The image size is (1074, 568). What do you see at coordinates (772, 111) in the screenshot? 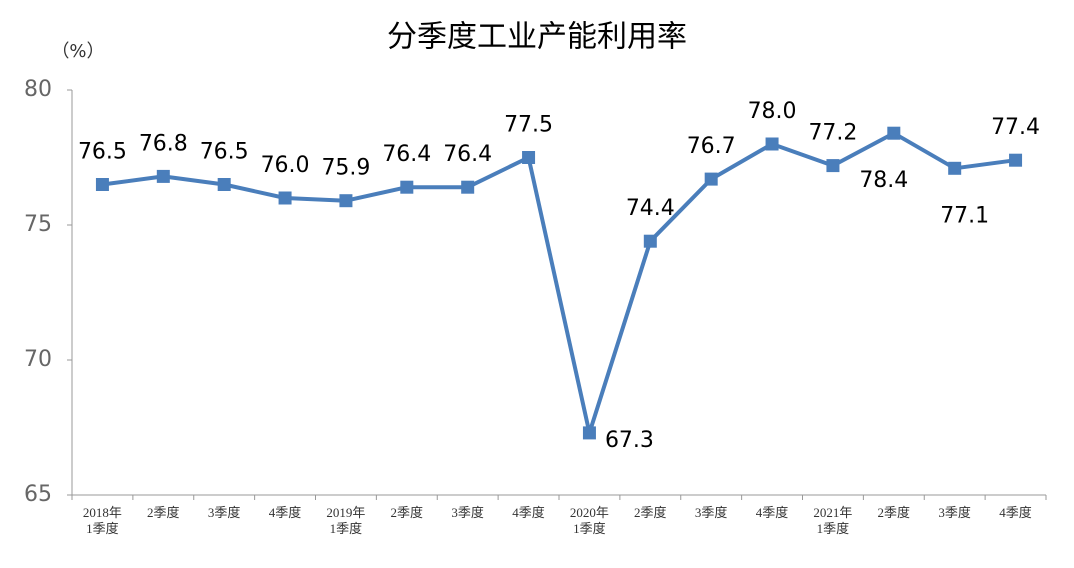
I see `data-label: 78.0` at bounding box center [772, 111].